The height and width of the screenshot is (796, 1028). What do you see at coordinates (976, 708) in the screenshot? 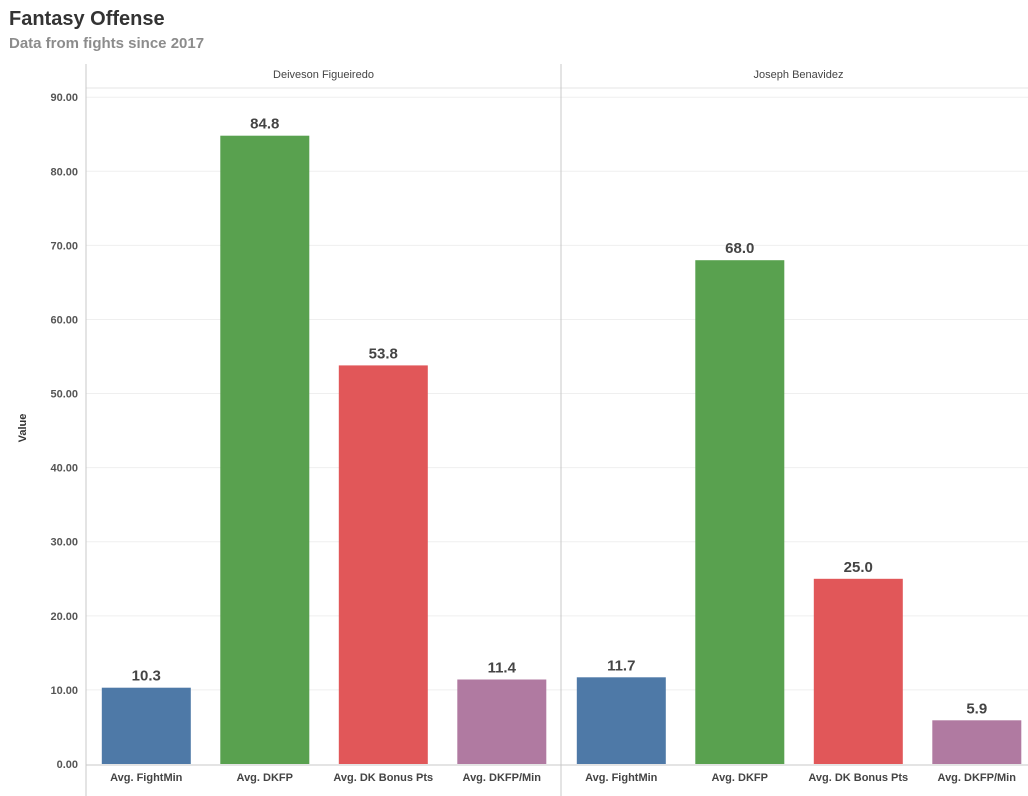
I see `data-label: 5.9` at bounding box center [976, 708].